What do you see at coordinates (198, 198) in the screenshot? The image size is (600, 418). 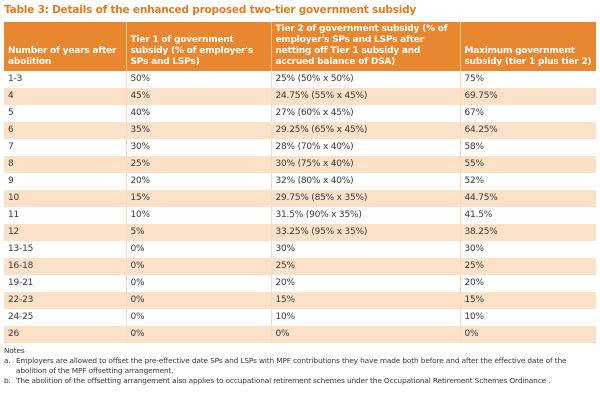 I see `cell-tier1: 15%` at bounding box center [198, 198].